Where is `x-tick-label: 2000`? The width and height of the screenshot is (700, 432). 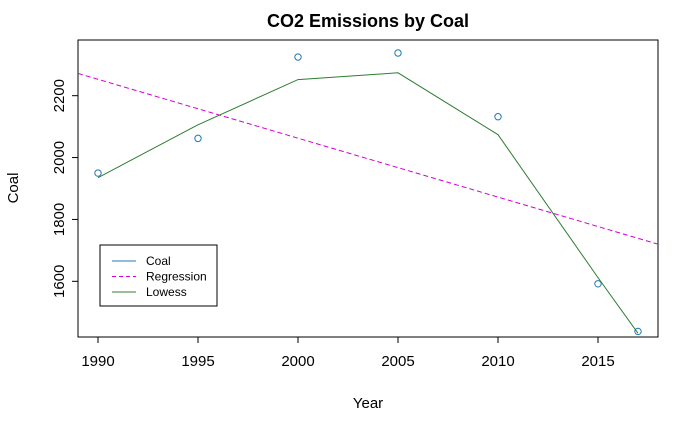
x-tick-label: 2000 is located at coordinates (297, 361).